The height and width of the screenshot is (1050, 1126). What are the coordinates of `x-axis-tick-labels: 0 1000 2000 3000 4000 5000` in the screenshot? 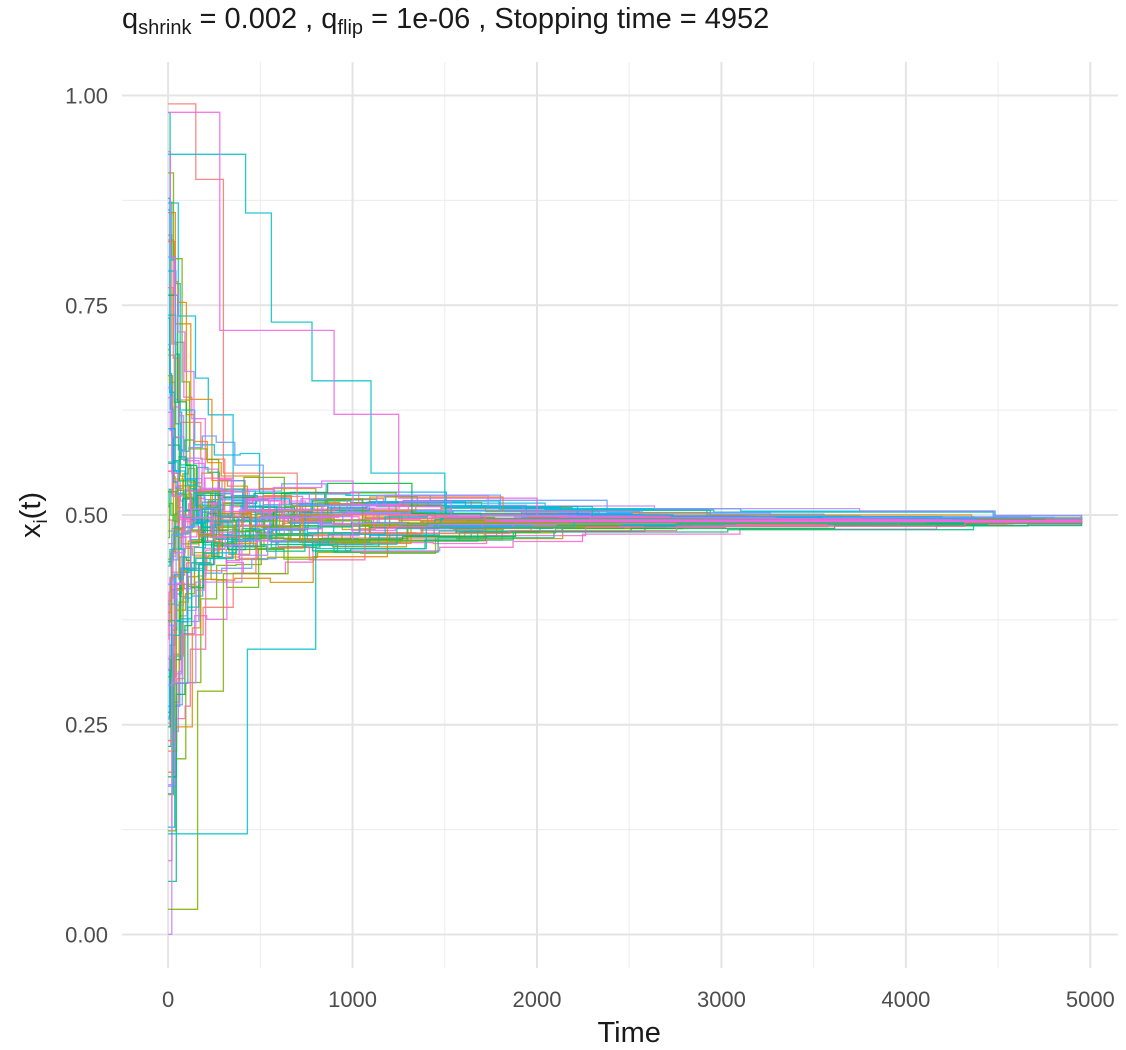 It's located at (638, 999).